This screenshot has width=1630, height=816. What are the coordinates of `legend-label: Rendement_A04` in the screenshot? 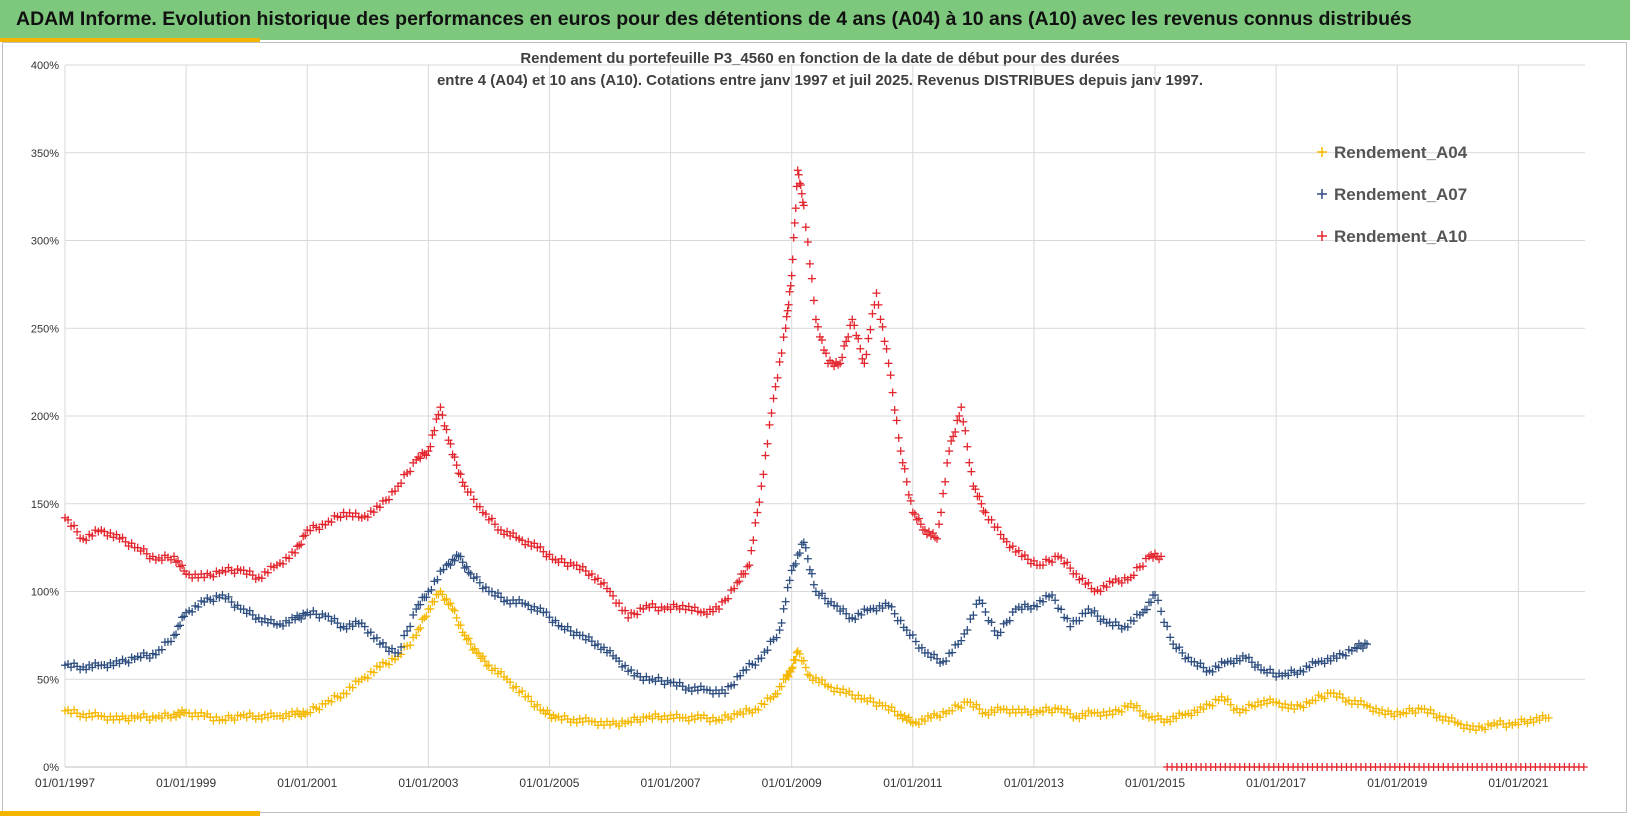 It's located at (1401, 152).